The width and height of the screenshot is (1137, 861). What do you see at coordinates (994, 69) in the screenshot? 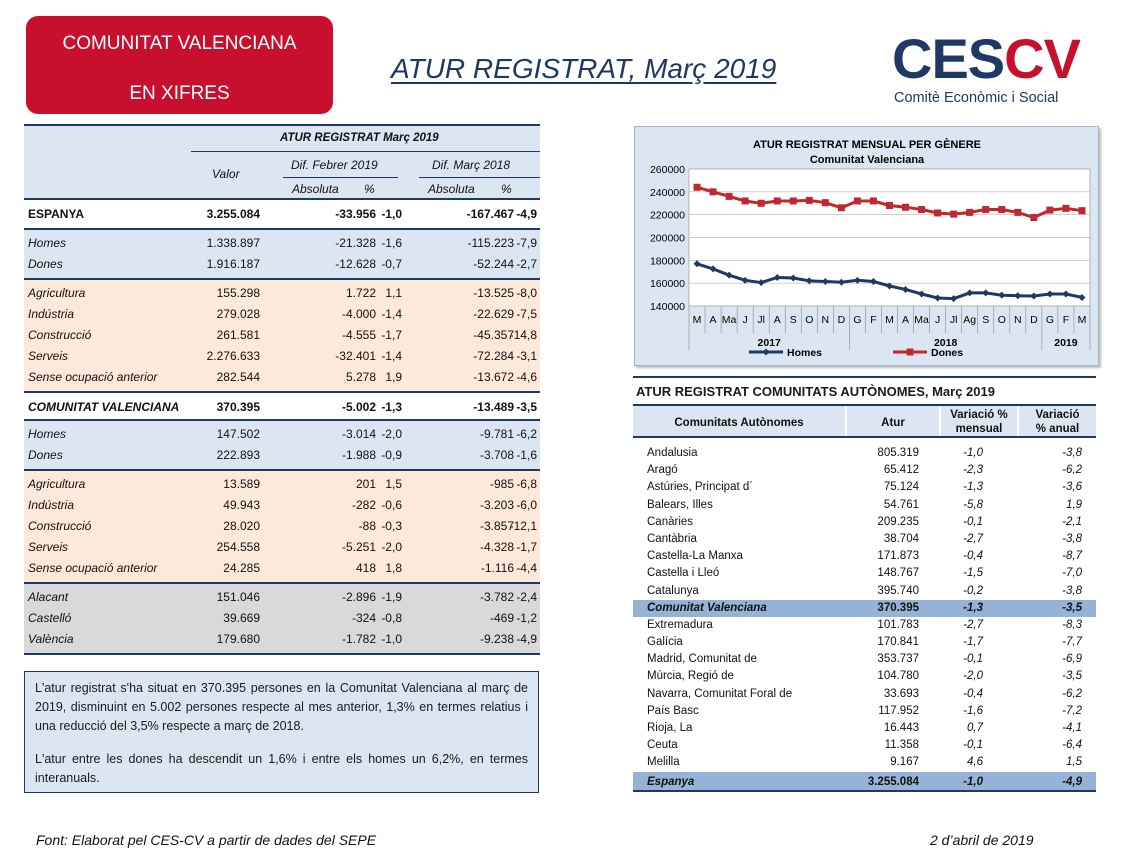
I see `cescv-logo: CESCV Comitè Econòmic i Social` at bounding box center [994, 69].